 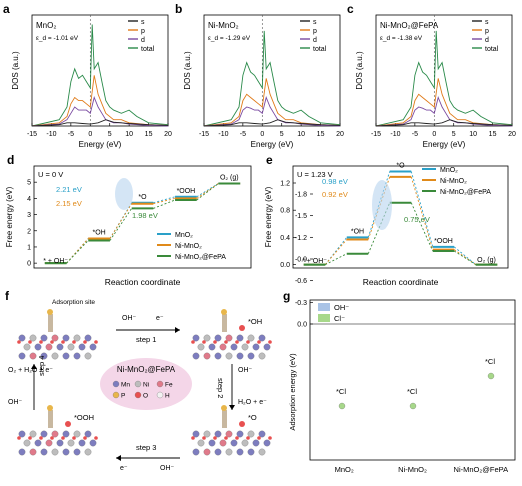 What do you see at coordinates (491, 376) in the screenshot?
I see `cl-atom` at bounding box center [491, 376].